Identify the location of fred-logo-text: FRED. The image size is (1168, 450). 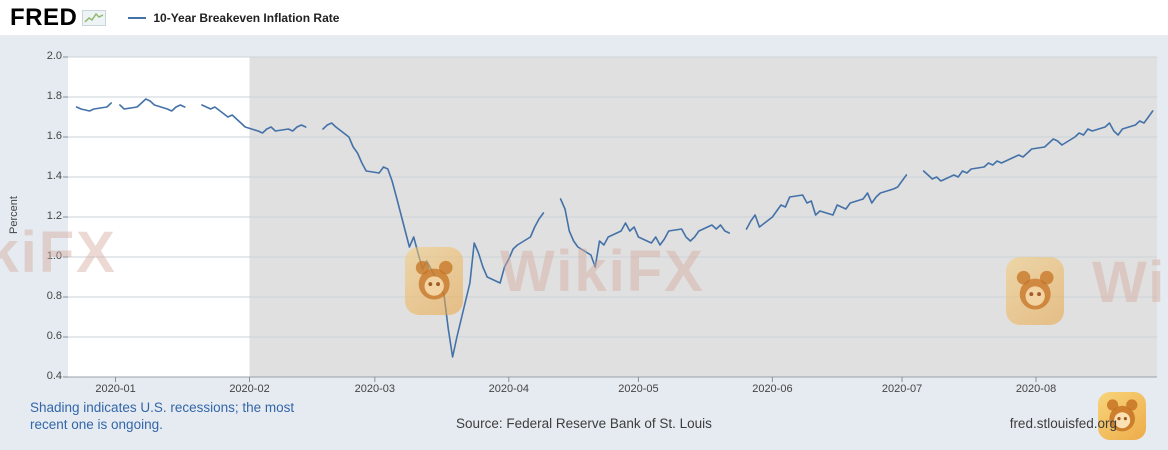
(44, 17).